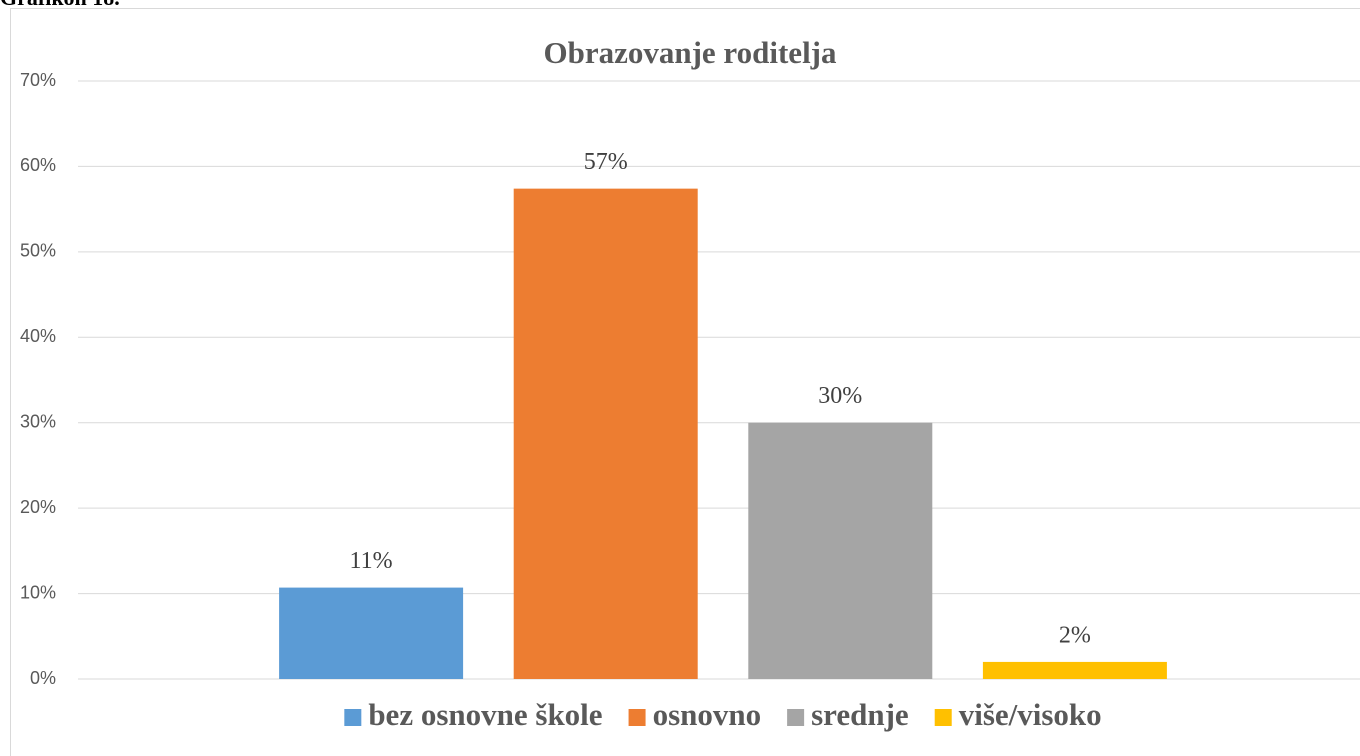 This screenshot has width=1360, height=756. Describe the element at coordinates (38, 592) in the screenshot. I see `y-tick-label: 10%` at that location.